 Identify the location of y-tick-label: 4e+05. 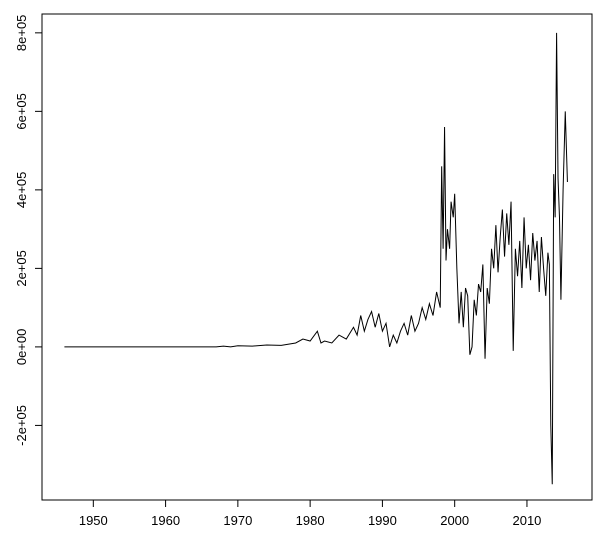
(21, 190).